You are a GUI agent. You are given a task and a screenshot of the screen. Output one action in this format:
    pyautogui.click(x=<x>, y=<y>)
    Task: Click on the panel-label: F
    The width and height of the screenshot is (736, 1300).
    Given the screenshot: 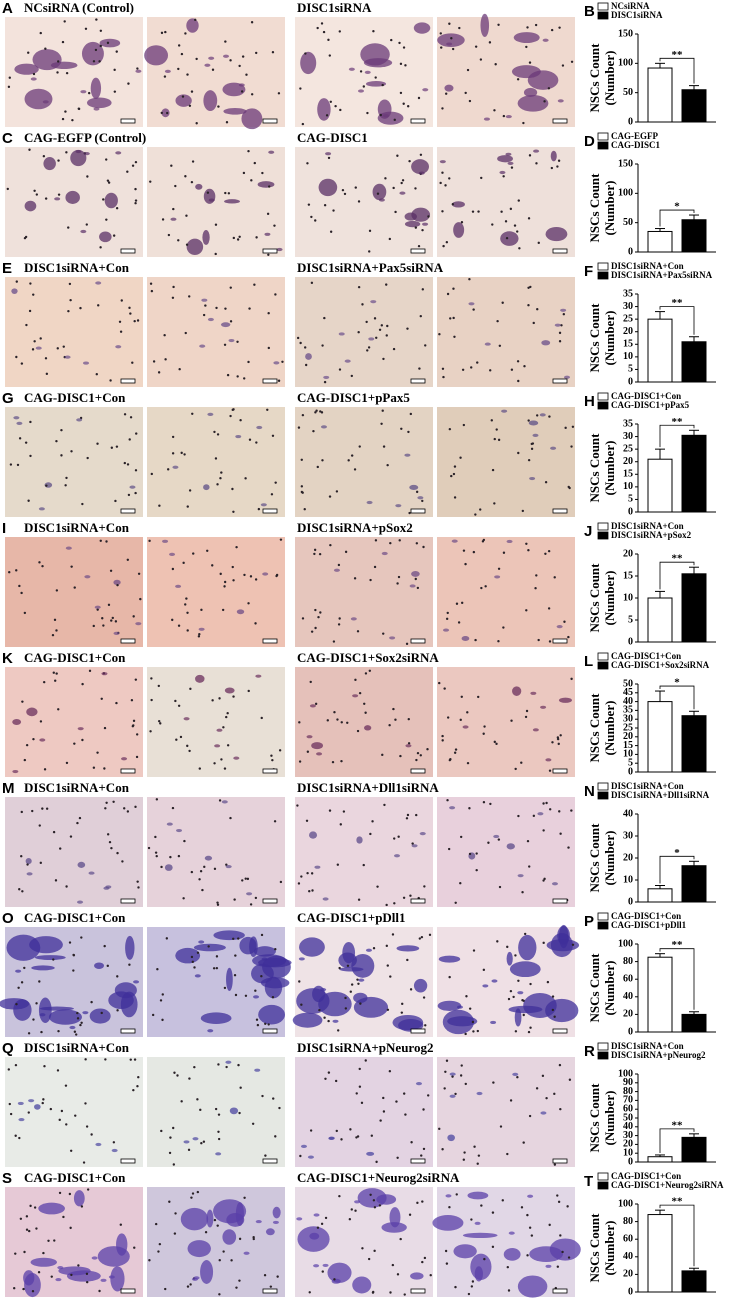 What is the action you would take?
    pyautogui.click(x=588, y=271)
    